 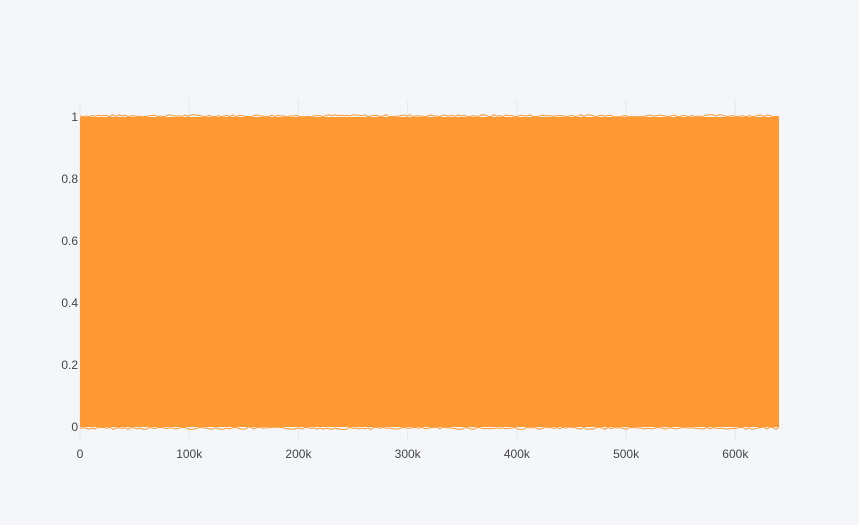 What do you see at coordinates (298, 454) in the screenshot?
I see `x-tick-label: 200k` at bounding box center [298, 454].